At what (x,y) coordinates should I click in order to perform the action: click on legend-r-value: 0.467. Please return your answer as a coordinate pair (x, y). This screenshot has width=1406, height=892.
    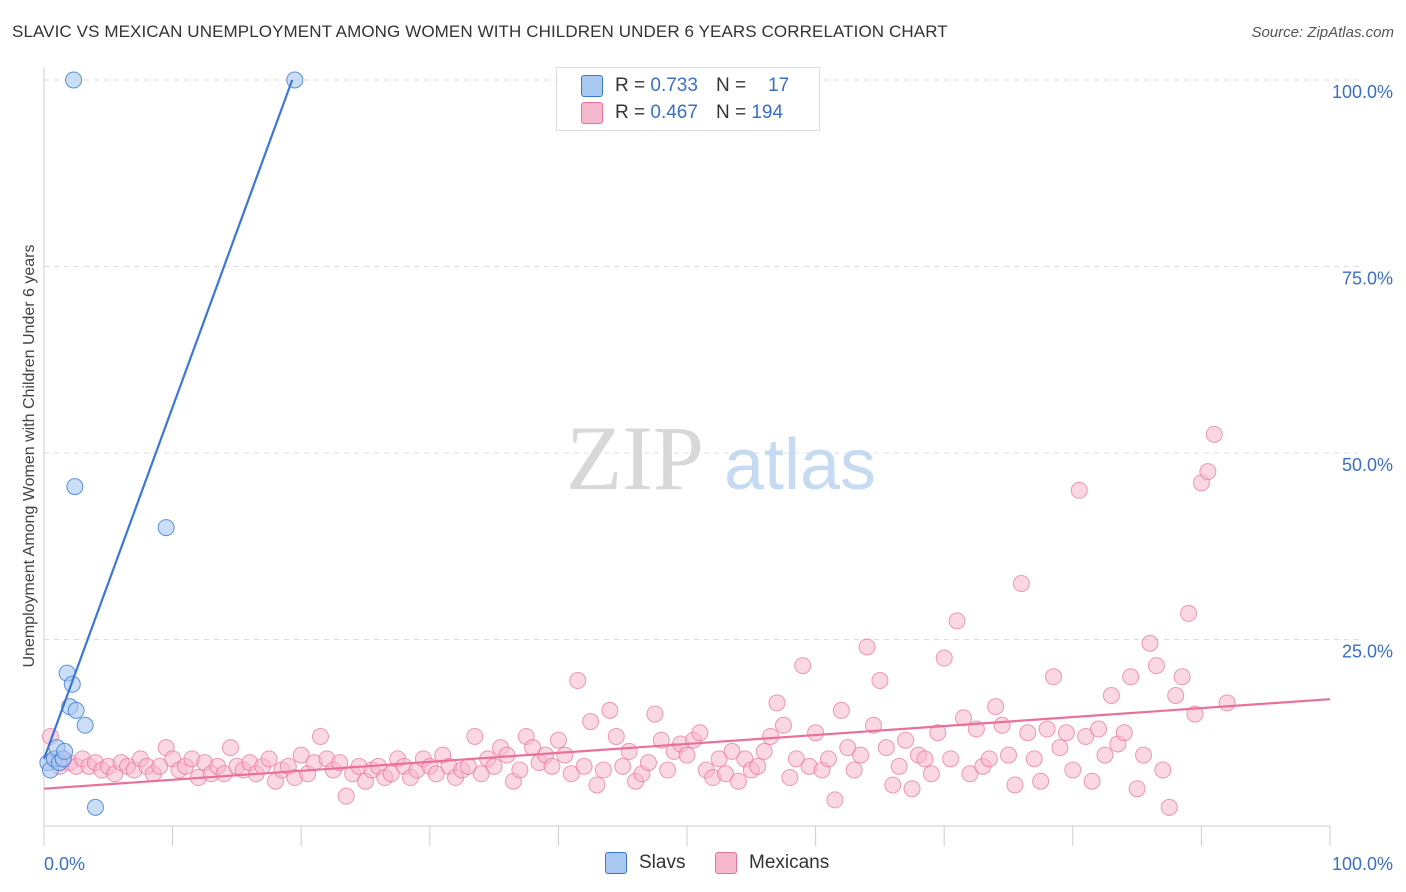
    Looking at the image, I should click on (674, 112).